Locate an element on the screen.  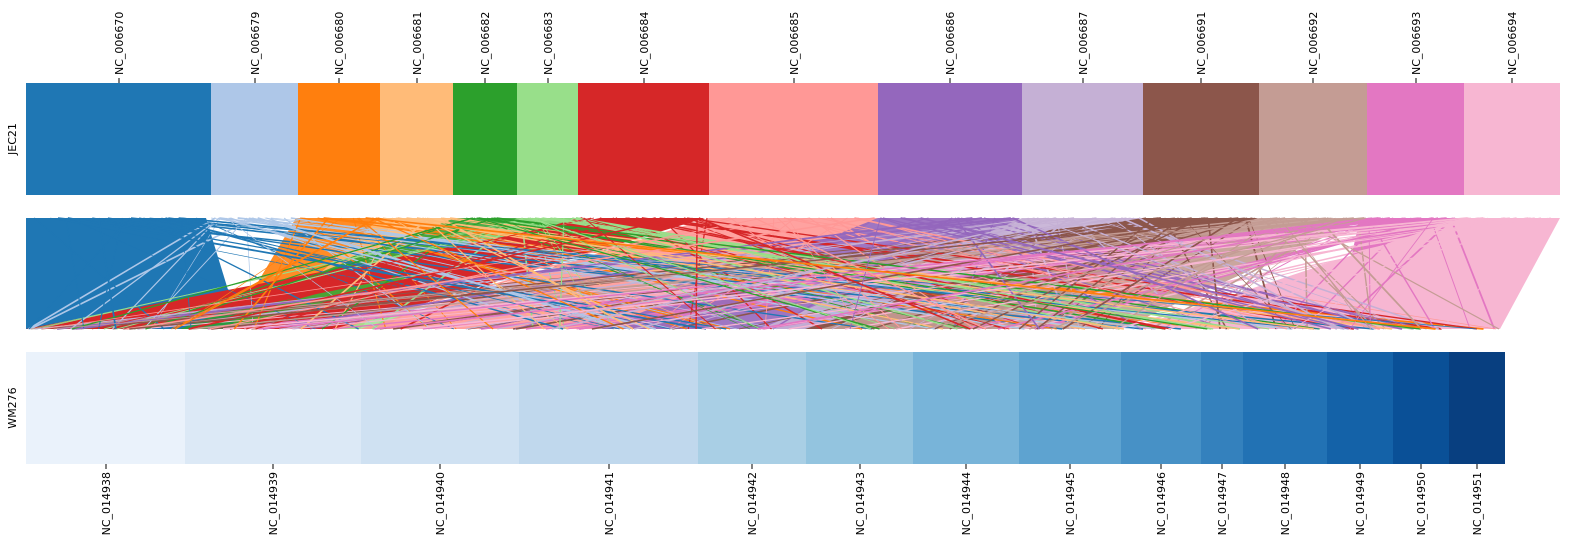
wm276-tick-label: NC_014942 is located at coordinates (752, 503).